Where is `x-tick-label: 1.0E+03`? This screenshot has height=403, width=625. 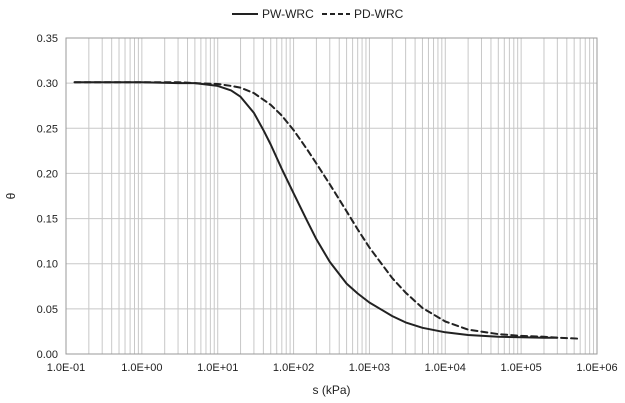 x-tick-label: 1.0E+03 is located at coordinates (369, 368).